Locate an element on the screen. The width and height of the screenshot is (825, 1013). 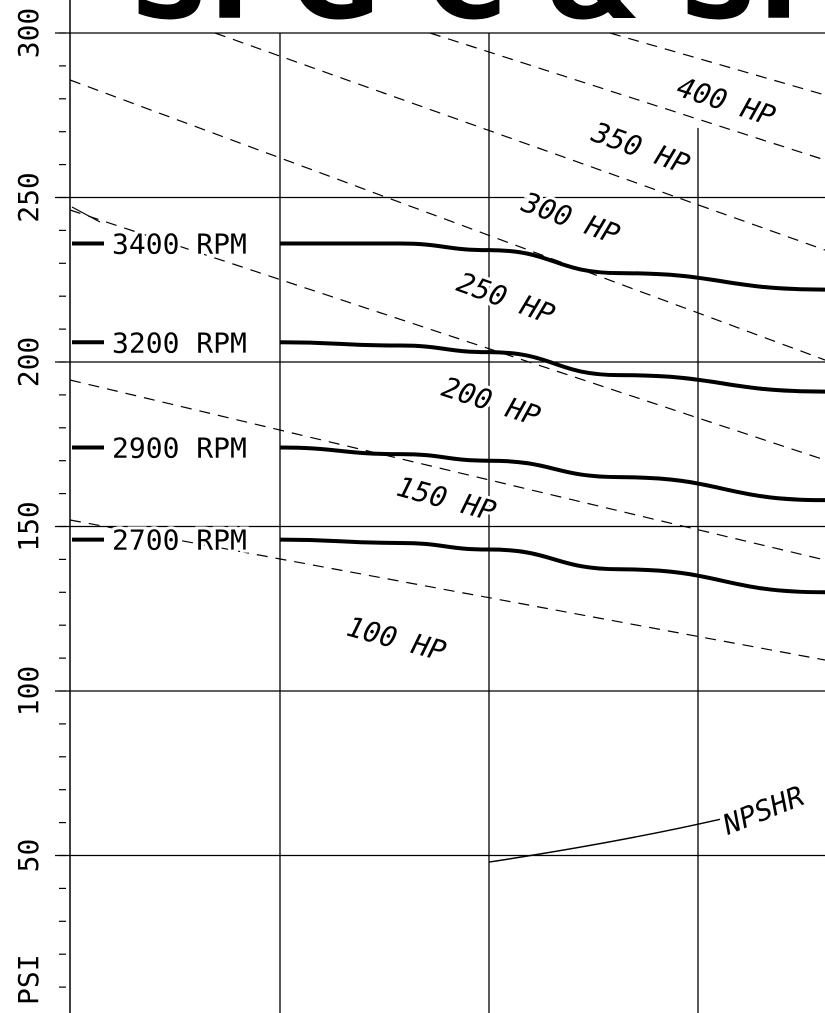
chart-title-text: SPG-C & SPG SERIES is located at coordinates (477, 22).